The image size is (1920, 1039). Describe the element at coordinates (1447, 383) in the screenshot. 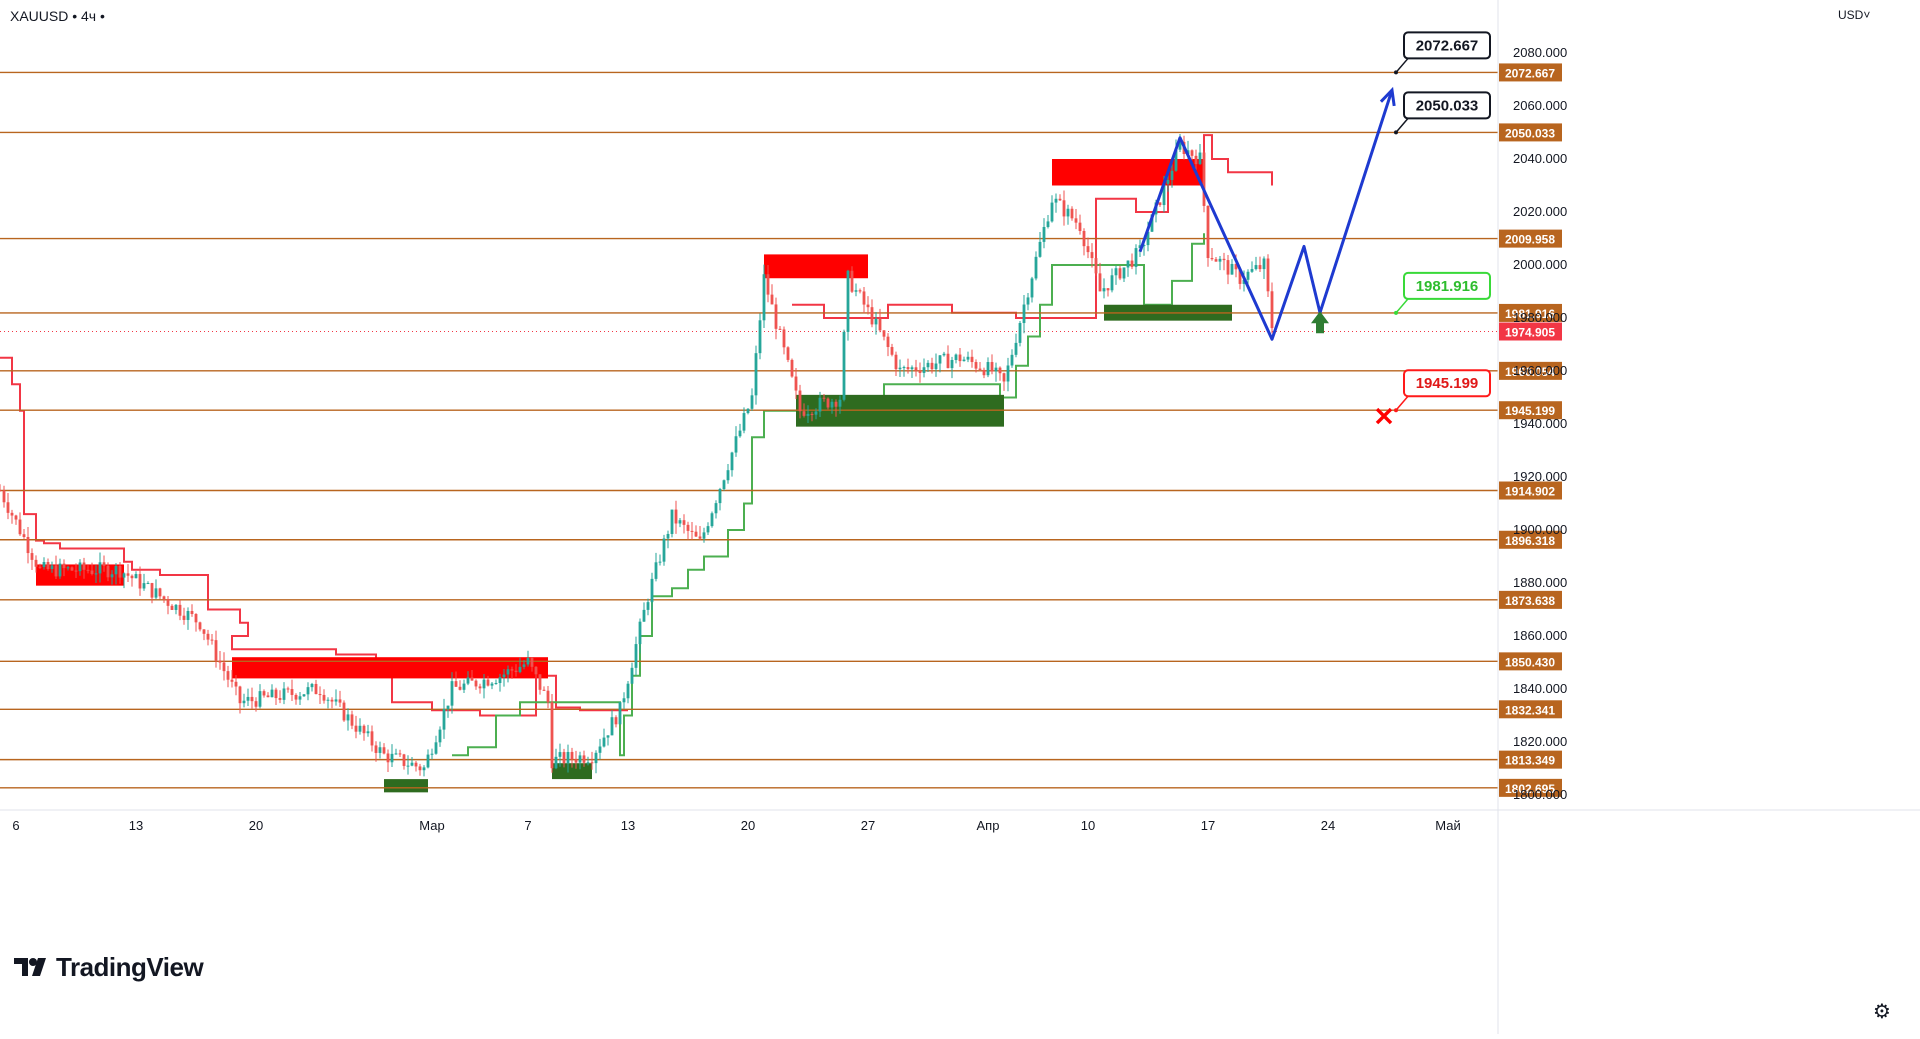

I see `callout-label: 1945.199` at that location.